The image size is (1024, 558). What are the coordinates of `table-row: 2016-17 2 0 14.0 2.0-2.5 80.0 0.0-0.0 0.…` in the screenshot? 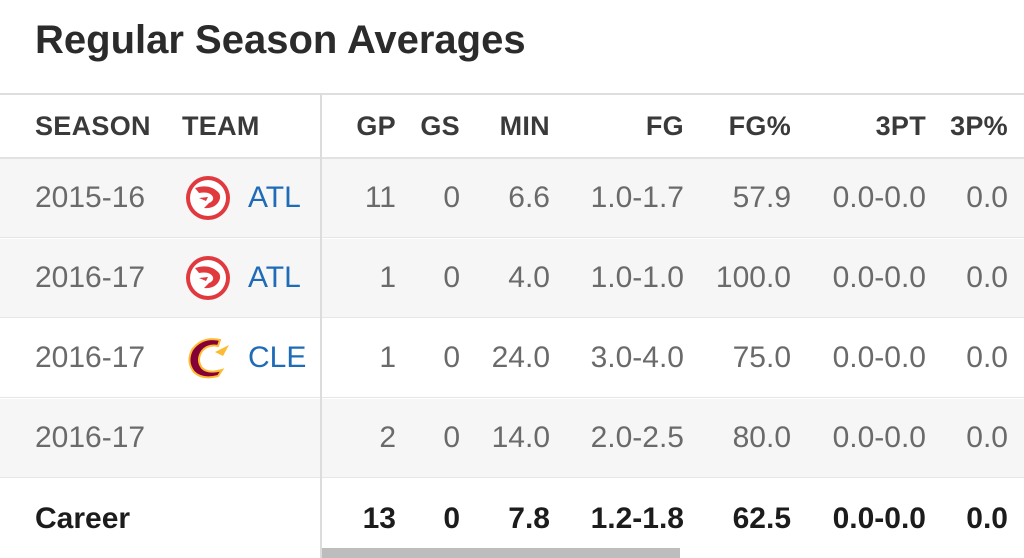 It's located at (512, 438).